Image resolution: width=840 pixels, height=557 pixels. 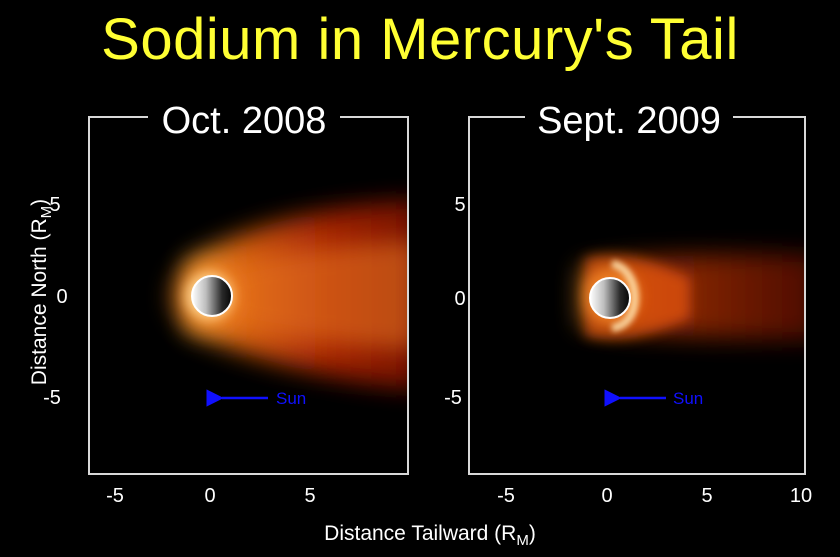 I want to click on panel-title: Sept. 2009, so click(x=629, y=121).